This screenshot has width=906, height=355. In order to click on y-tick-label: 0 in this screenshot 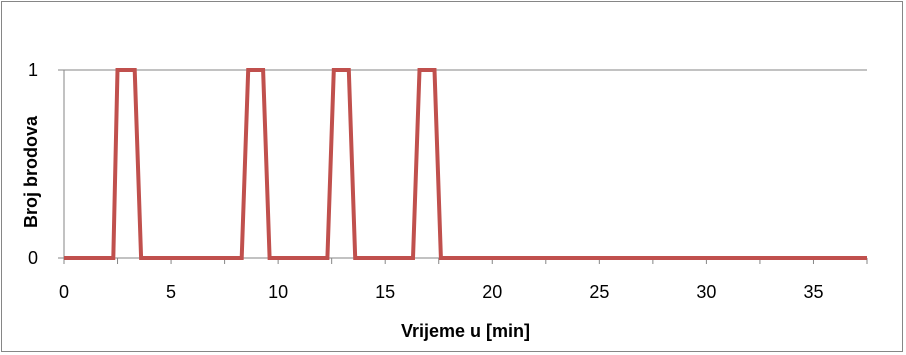, I will do `click(33, 258)`.